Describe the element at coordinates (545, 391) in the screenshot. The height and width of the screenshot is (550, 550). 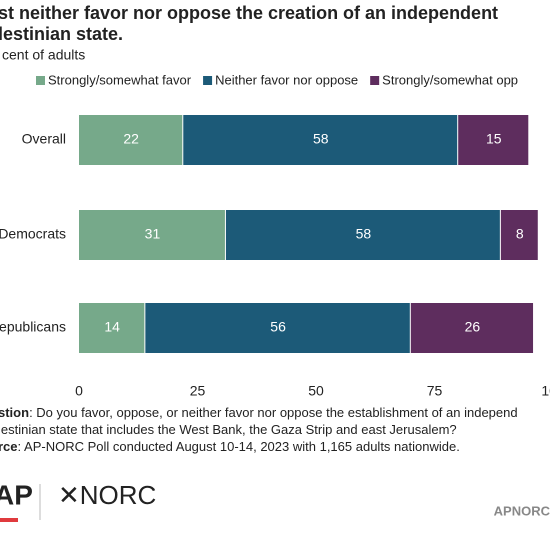
I see `x-tick-label: 100` at that location.